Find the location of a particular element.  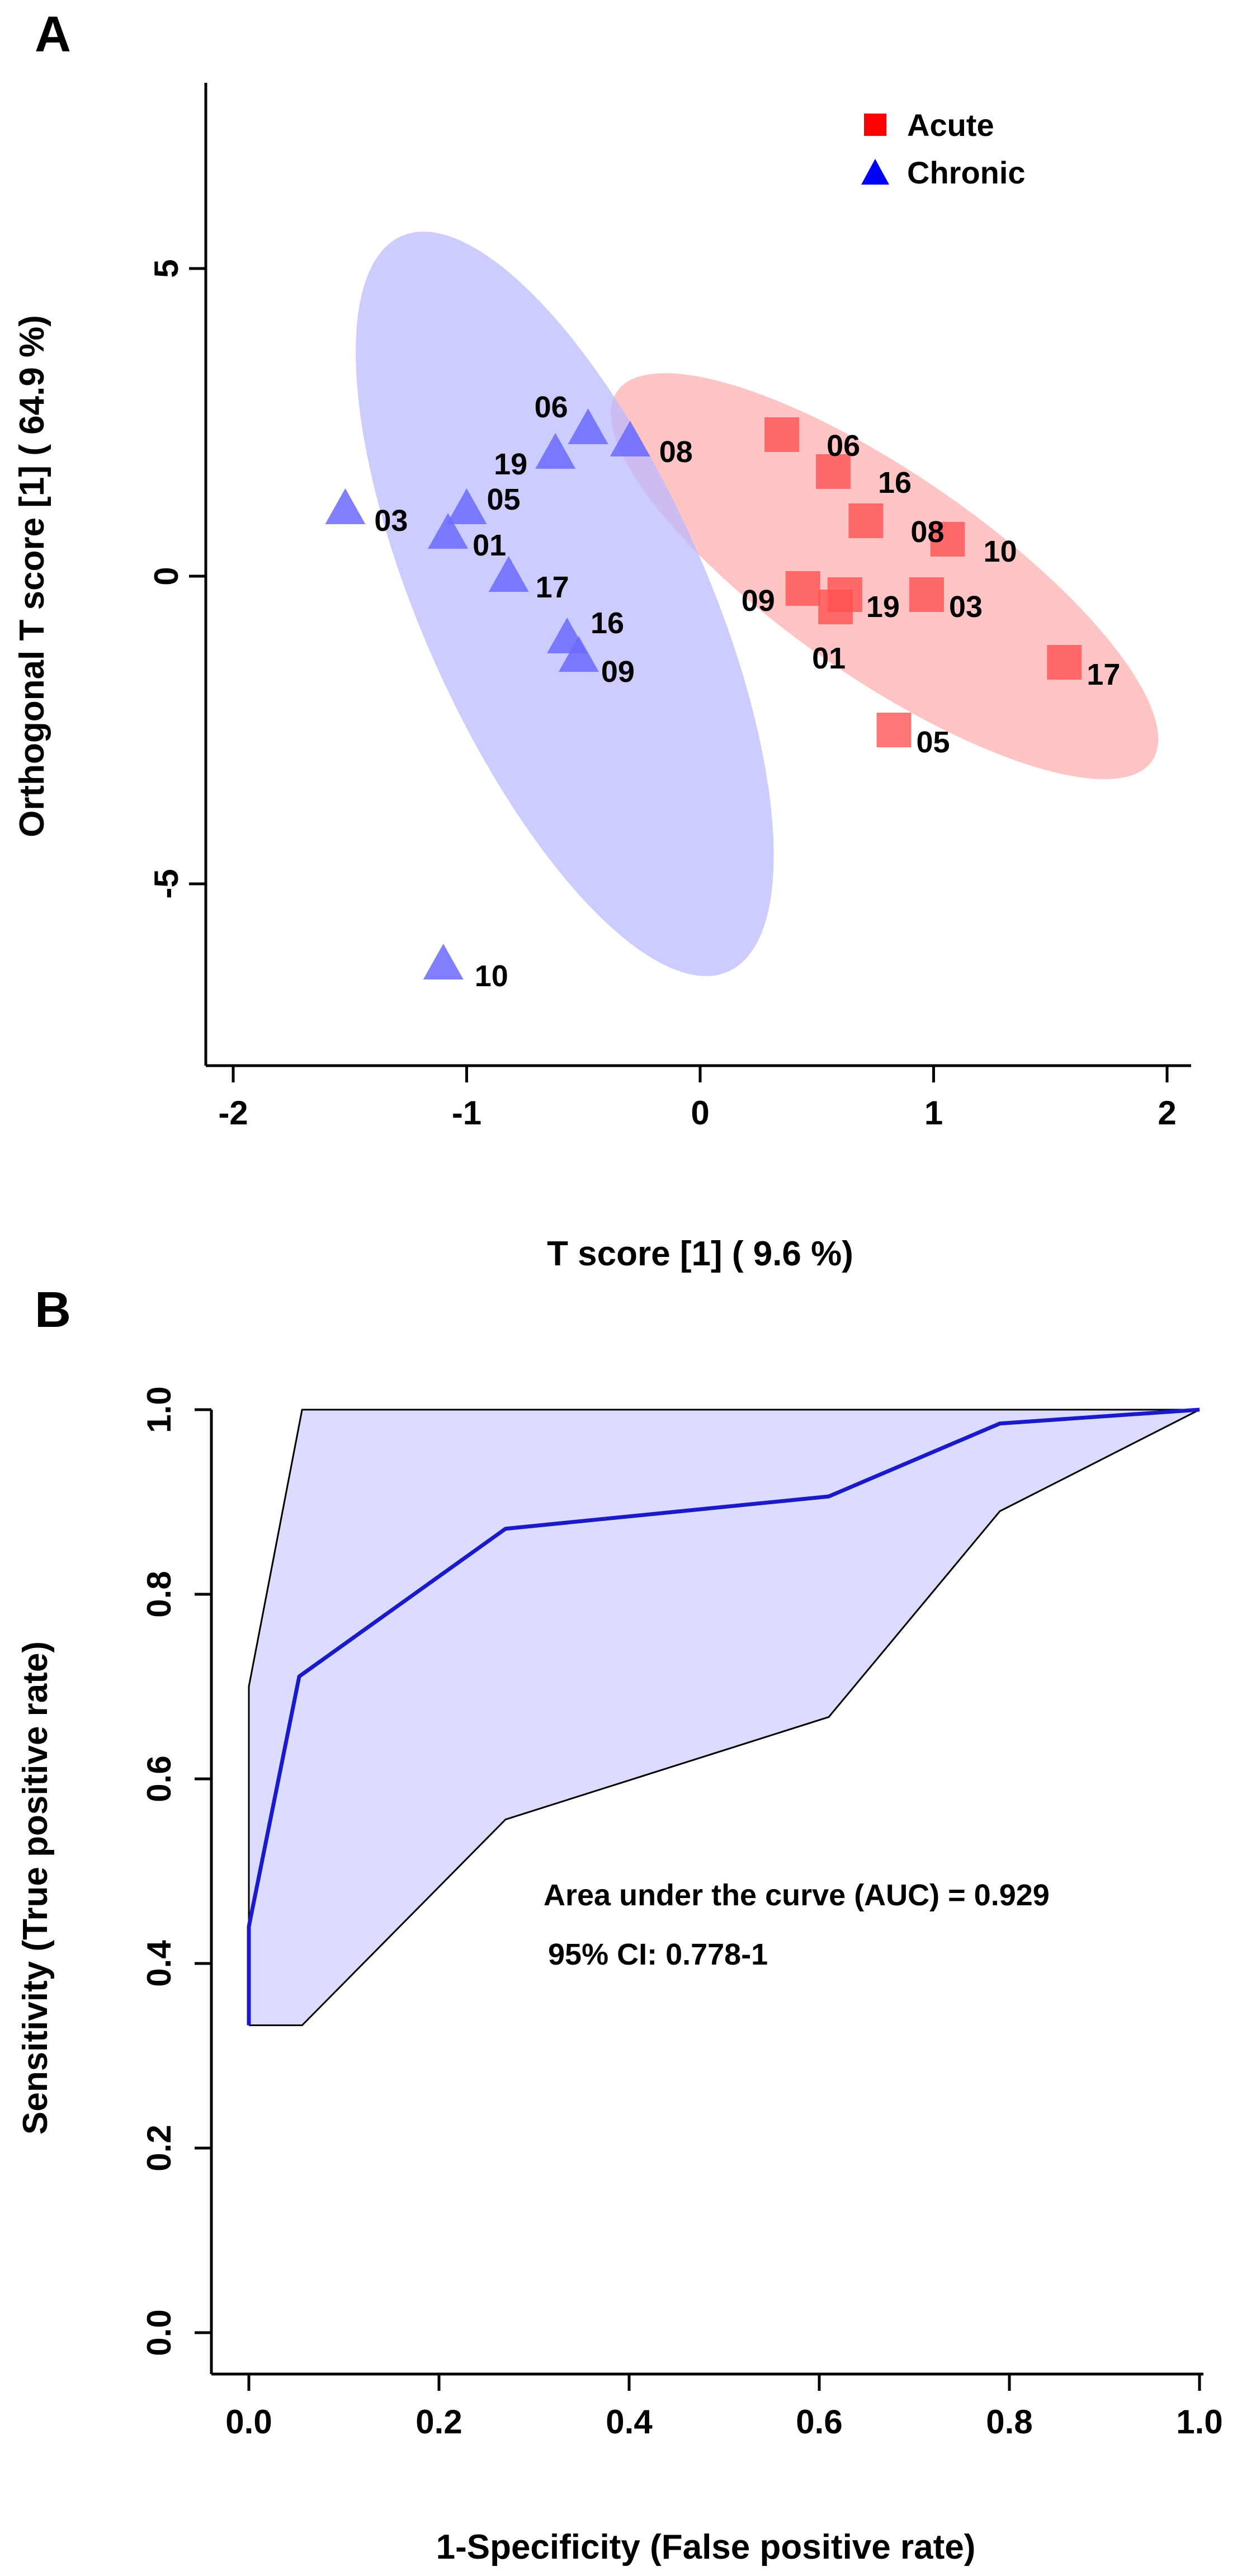

auc-annotation: Area under the curve (AUC) = 0.929 is located at coordinates (797, 1895).